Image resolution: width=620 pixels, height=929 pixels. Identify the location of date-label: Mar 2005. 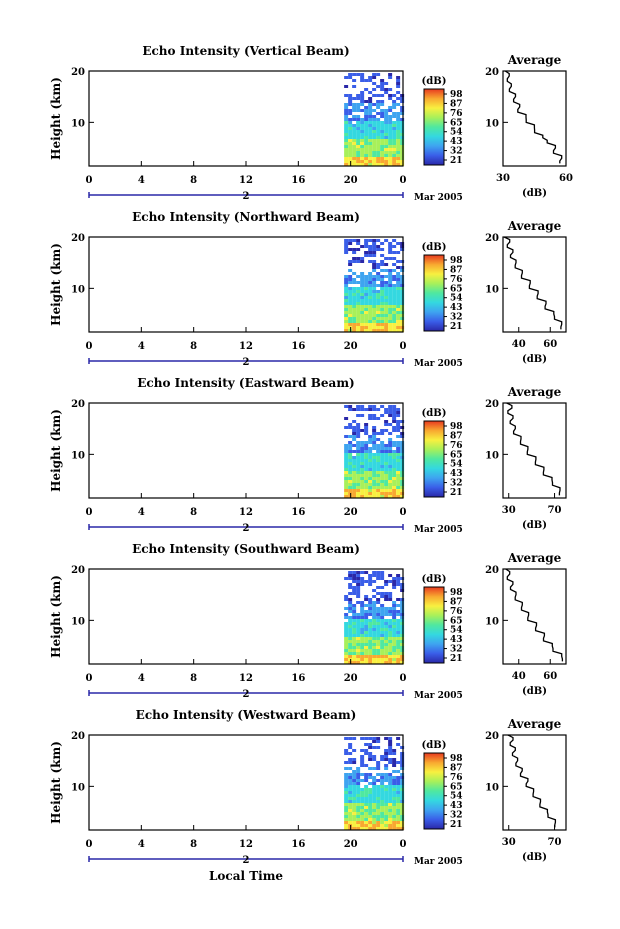
(438, 696).